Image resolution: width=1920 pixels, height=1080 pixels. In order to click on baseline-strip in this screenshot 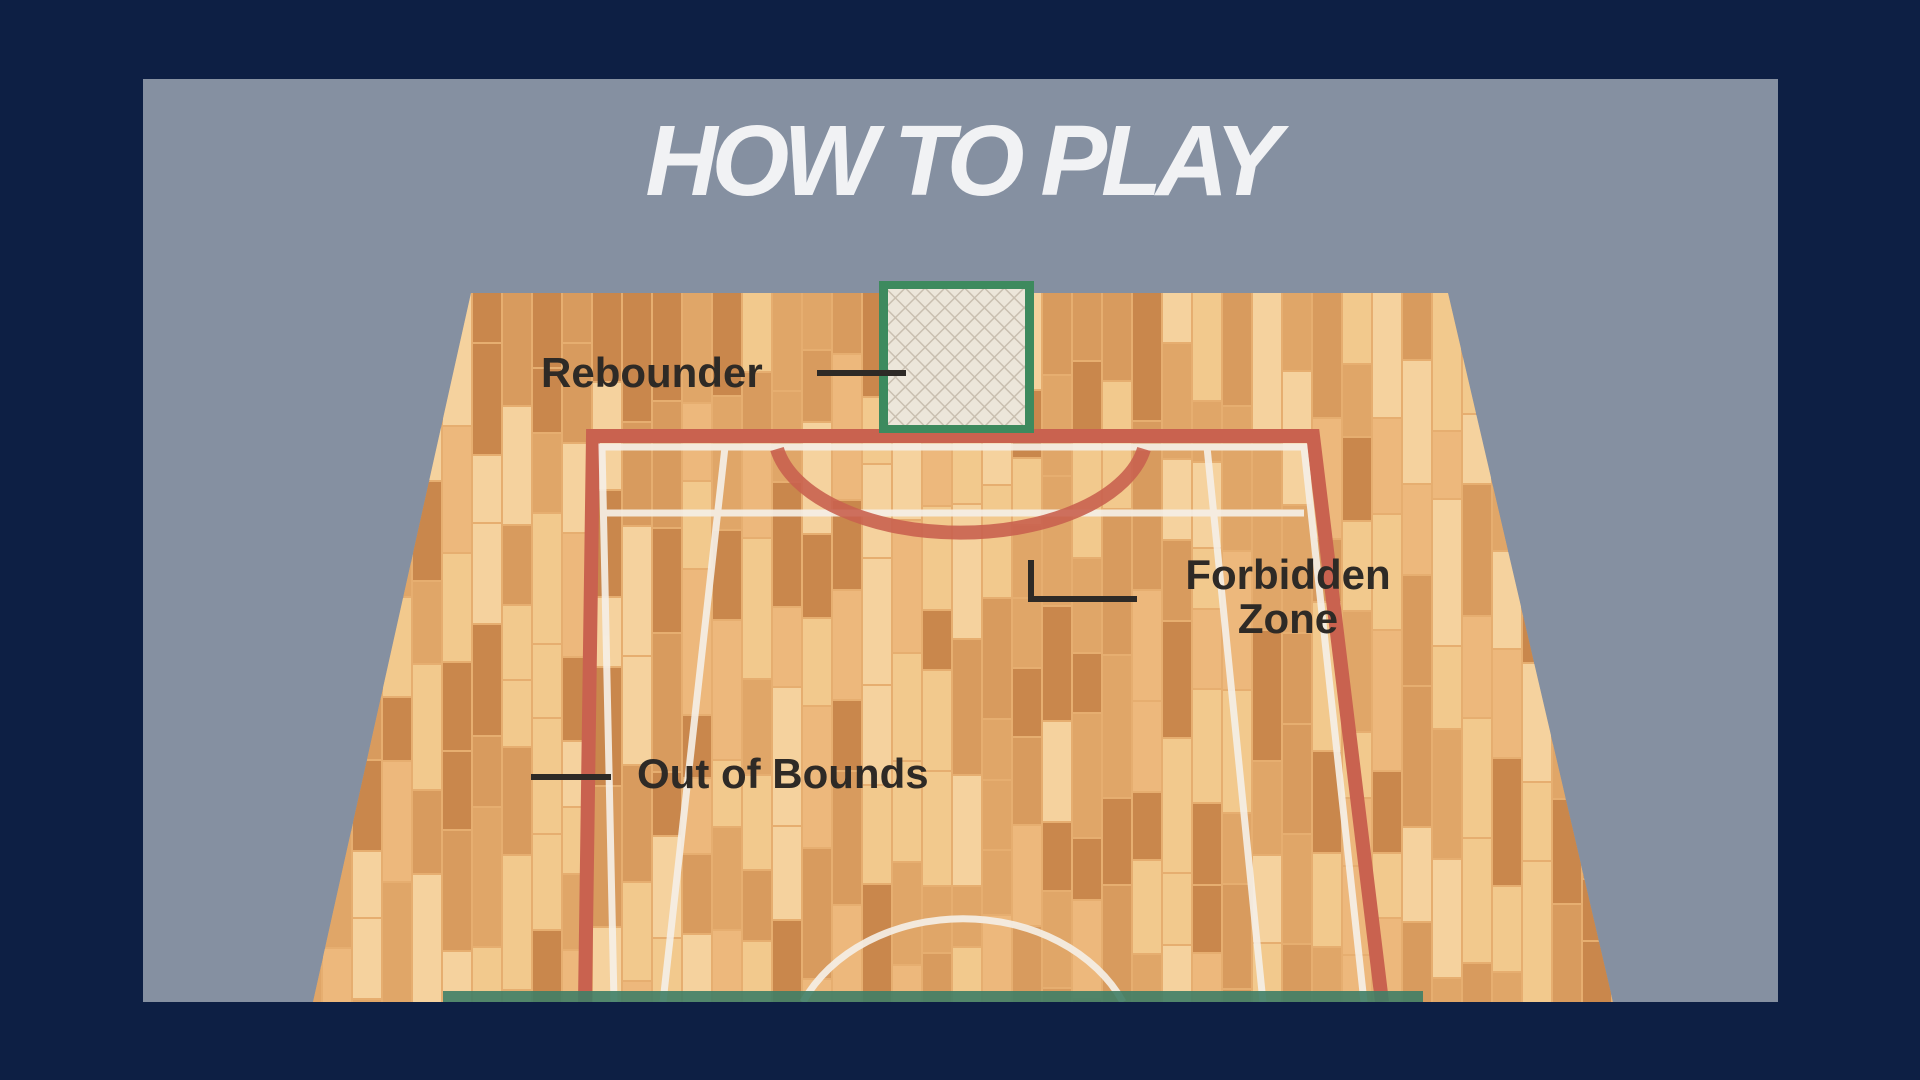, I will do `click(933, 996)`.